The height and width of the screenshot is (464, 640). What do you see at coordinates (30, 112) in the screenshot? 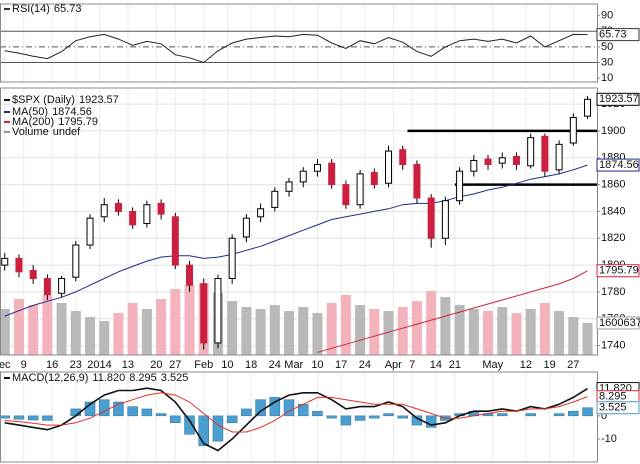
I see `legend-text: MA(50)` at bounding box center [30, 112].